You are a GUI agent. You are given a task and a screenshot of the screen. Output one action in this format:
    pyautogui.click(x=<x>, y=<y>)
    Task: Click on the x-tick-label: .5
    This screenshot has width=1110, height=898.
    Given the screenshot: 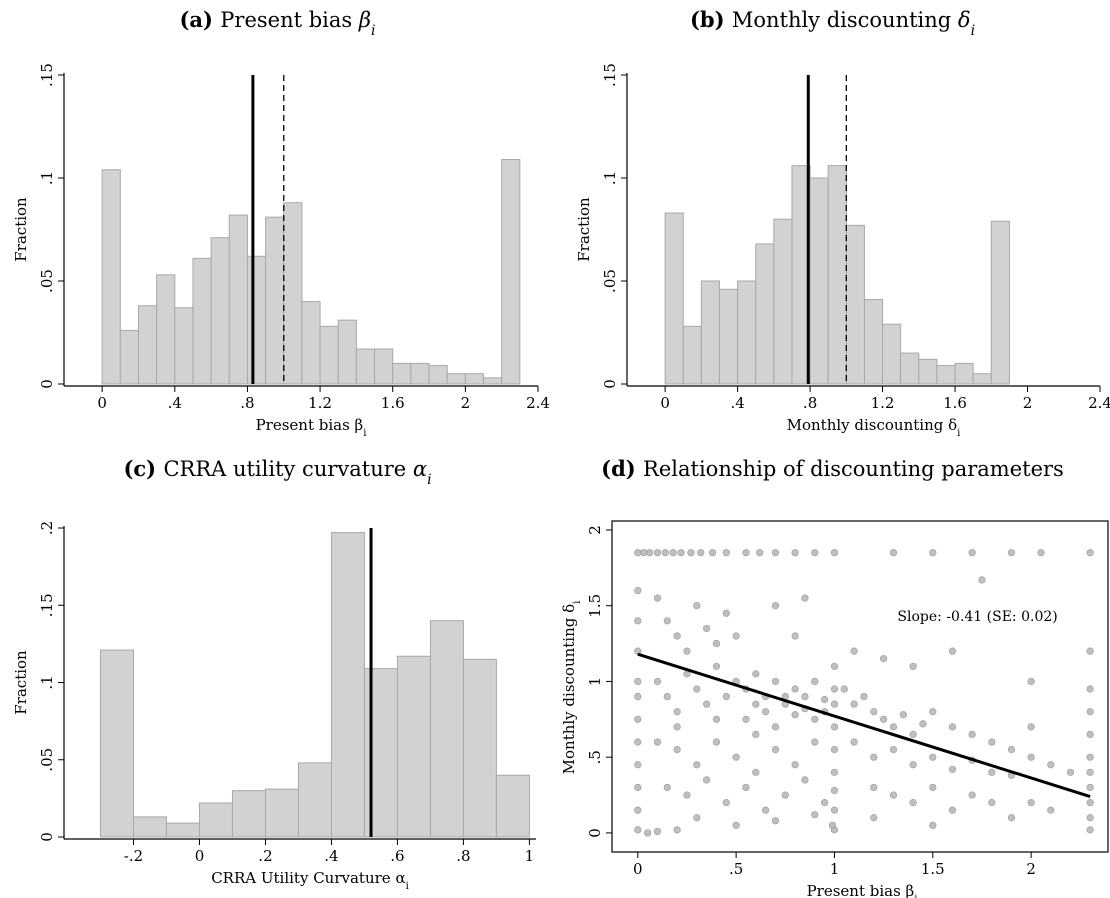 What is the action you would take?
    pyautogui.click(x=736, y=869)
    